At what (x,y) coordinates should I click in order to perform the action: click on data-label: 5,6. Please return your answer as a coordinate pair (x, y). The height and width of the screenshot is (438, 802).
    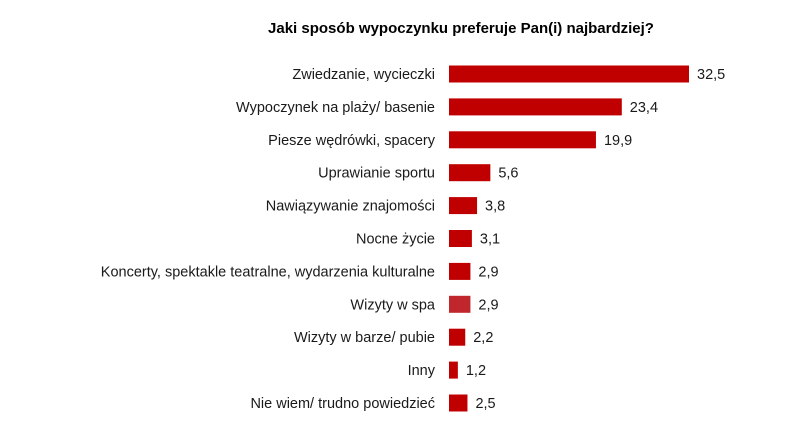
    Looking at the image, I should click on (508, 174).